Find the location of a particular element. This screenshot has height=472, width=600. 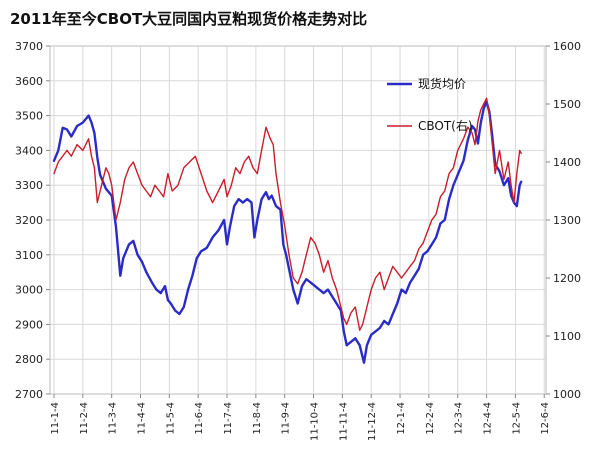

y-left-tick-label: 3400 is located at coordinates (29, 150).